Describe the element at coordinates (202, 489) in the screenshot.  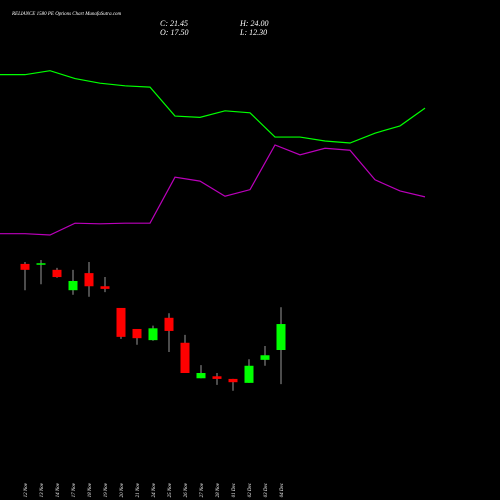
I see `x-tick-label: 27 Nov` at that location.